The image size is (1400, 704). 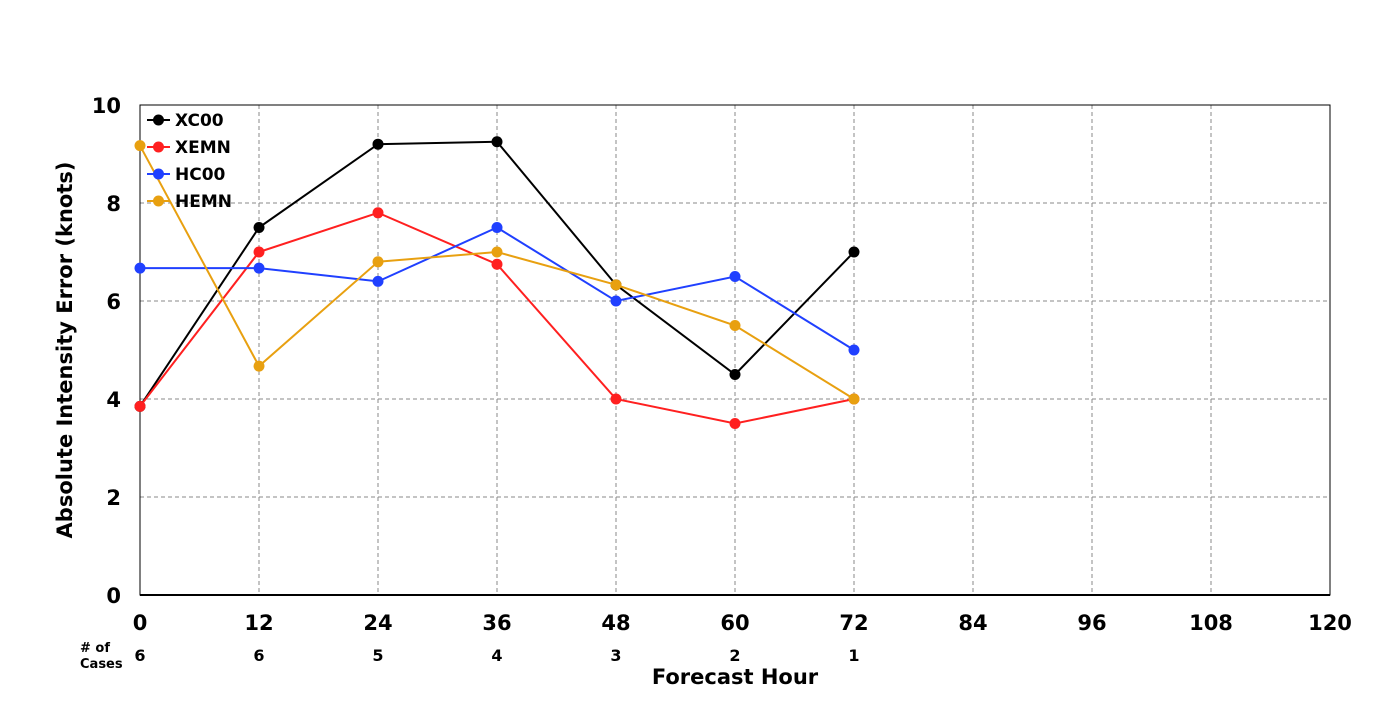 I want to click on x-tick-labels: 0 12 24 36 48 60 72 84 96 108 120, so click(x=742, y=623).